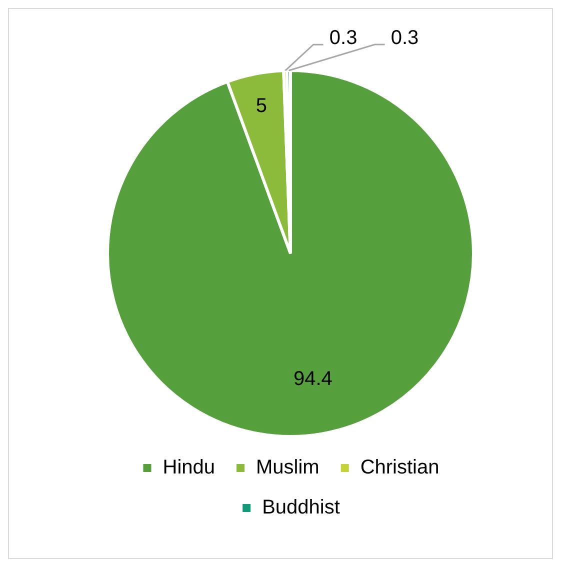  Describe the element at coordinates (189, 467) in the screenshot. I see `legend-label: Hindu` at that location.